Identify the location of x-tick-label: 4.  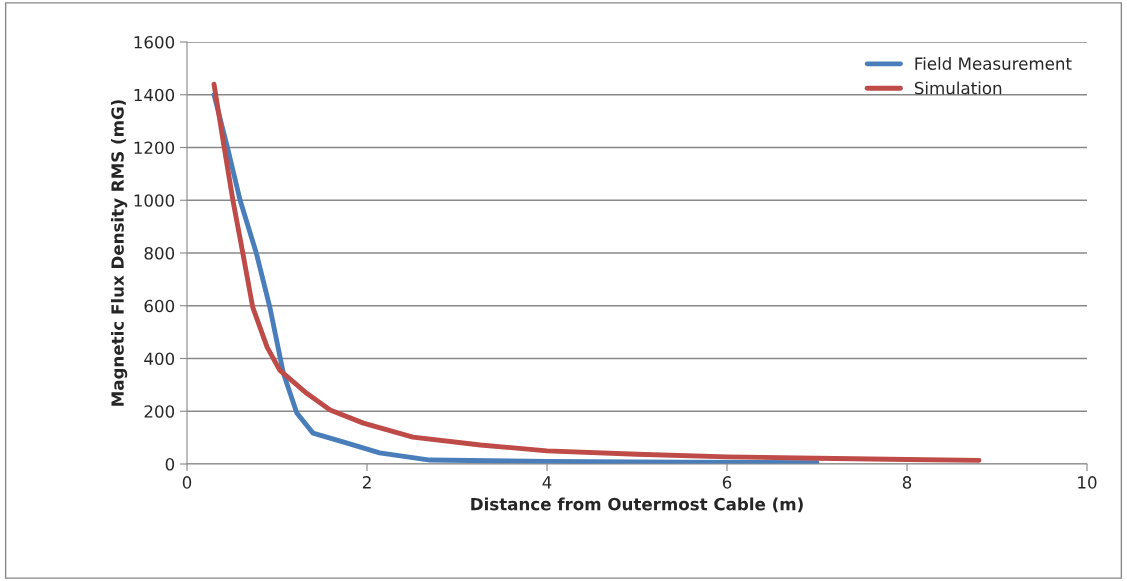
(547, 482).